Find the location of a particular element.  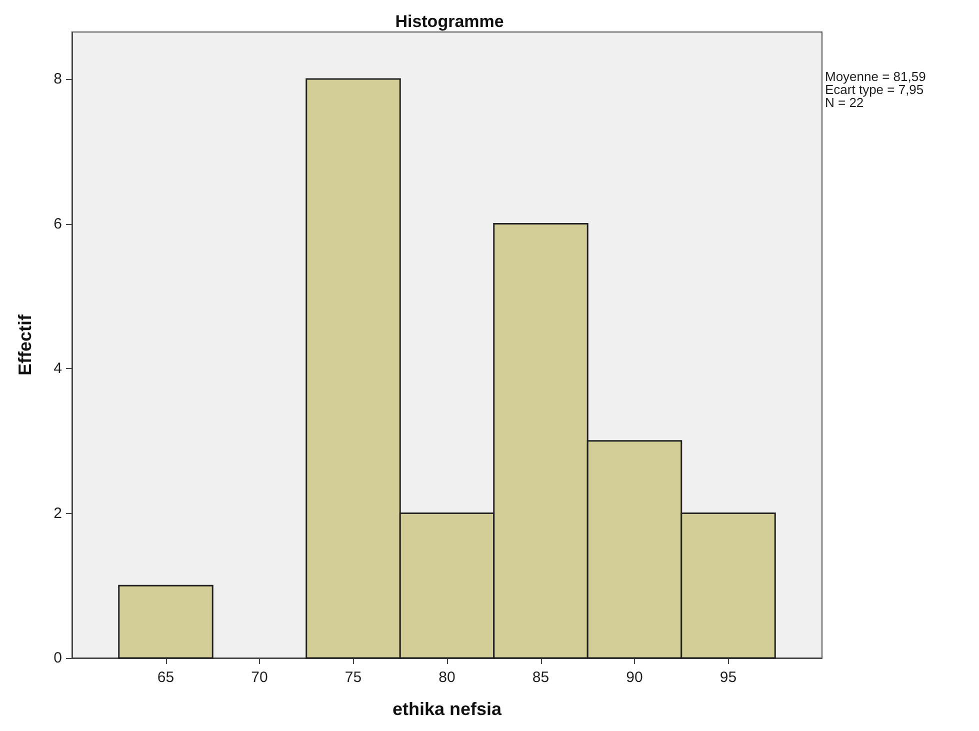

chart-title: Histogramme is located at coordinates (449, 21).